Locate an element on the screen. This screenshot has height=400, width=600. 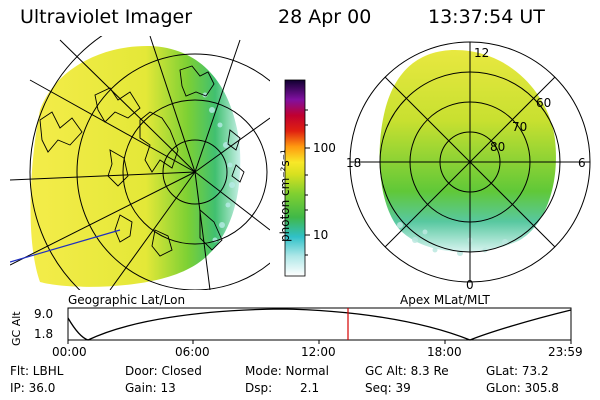
right-aurora-disk is located at coordinates (467, 151).